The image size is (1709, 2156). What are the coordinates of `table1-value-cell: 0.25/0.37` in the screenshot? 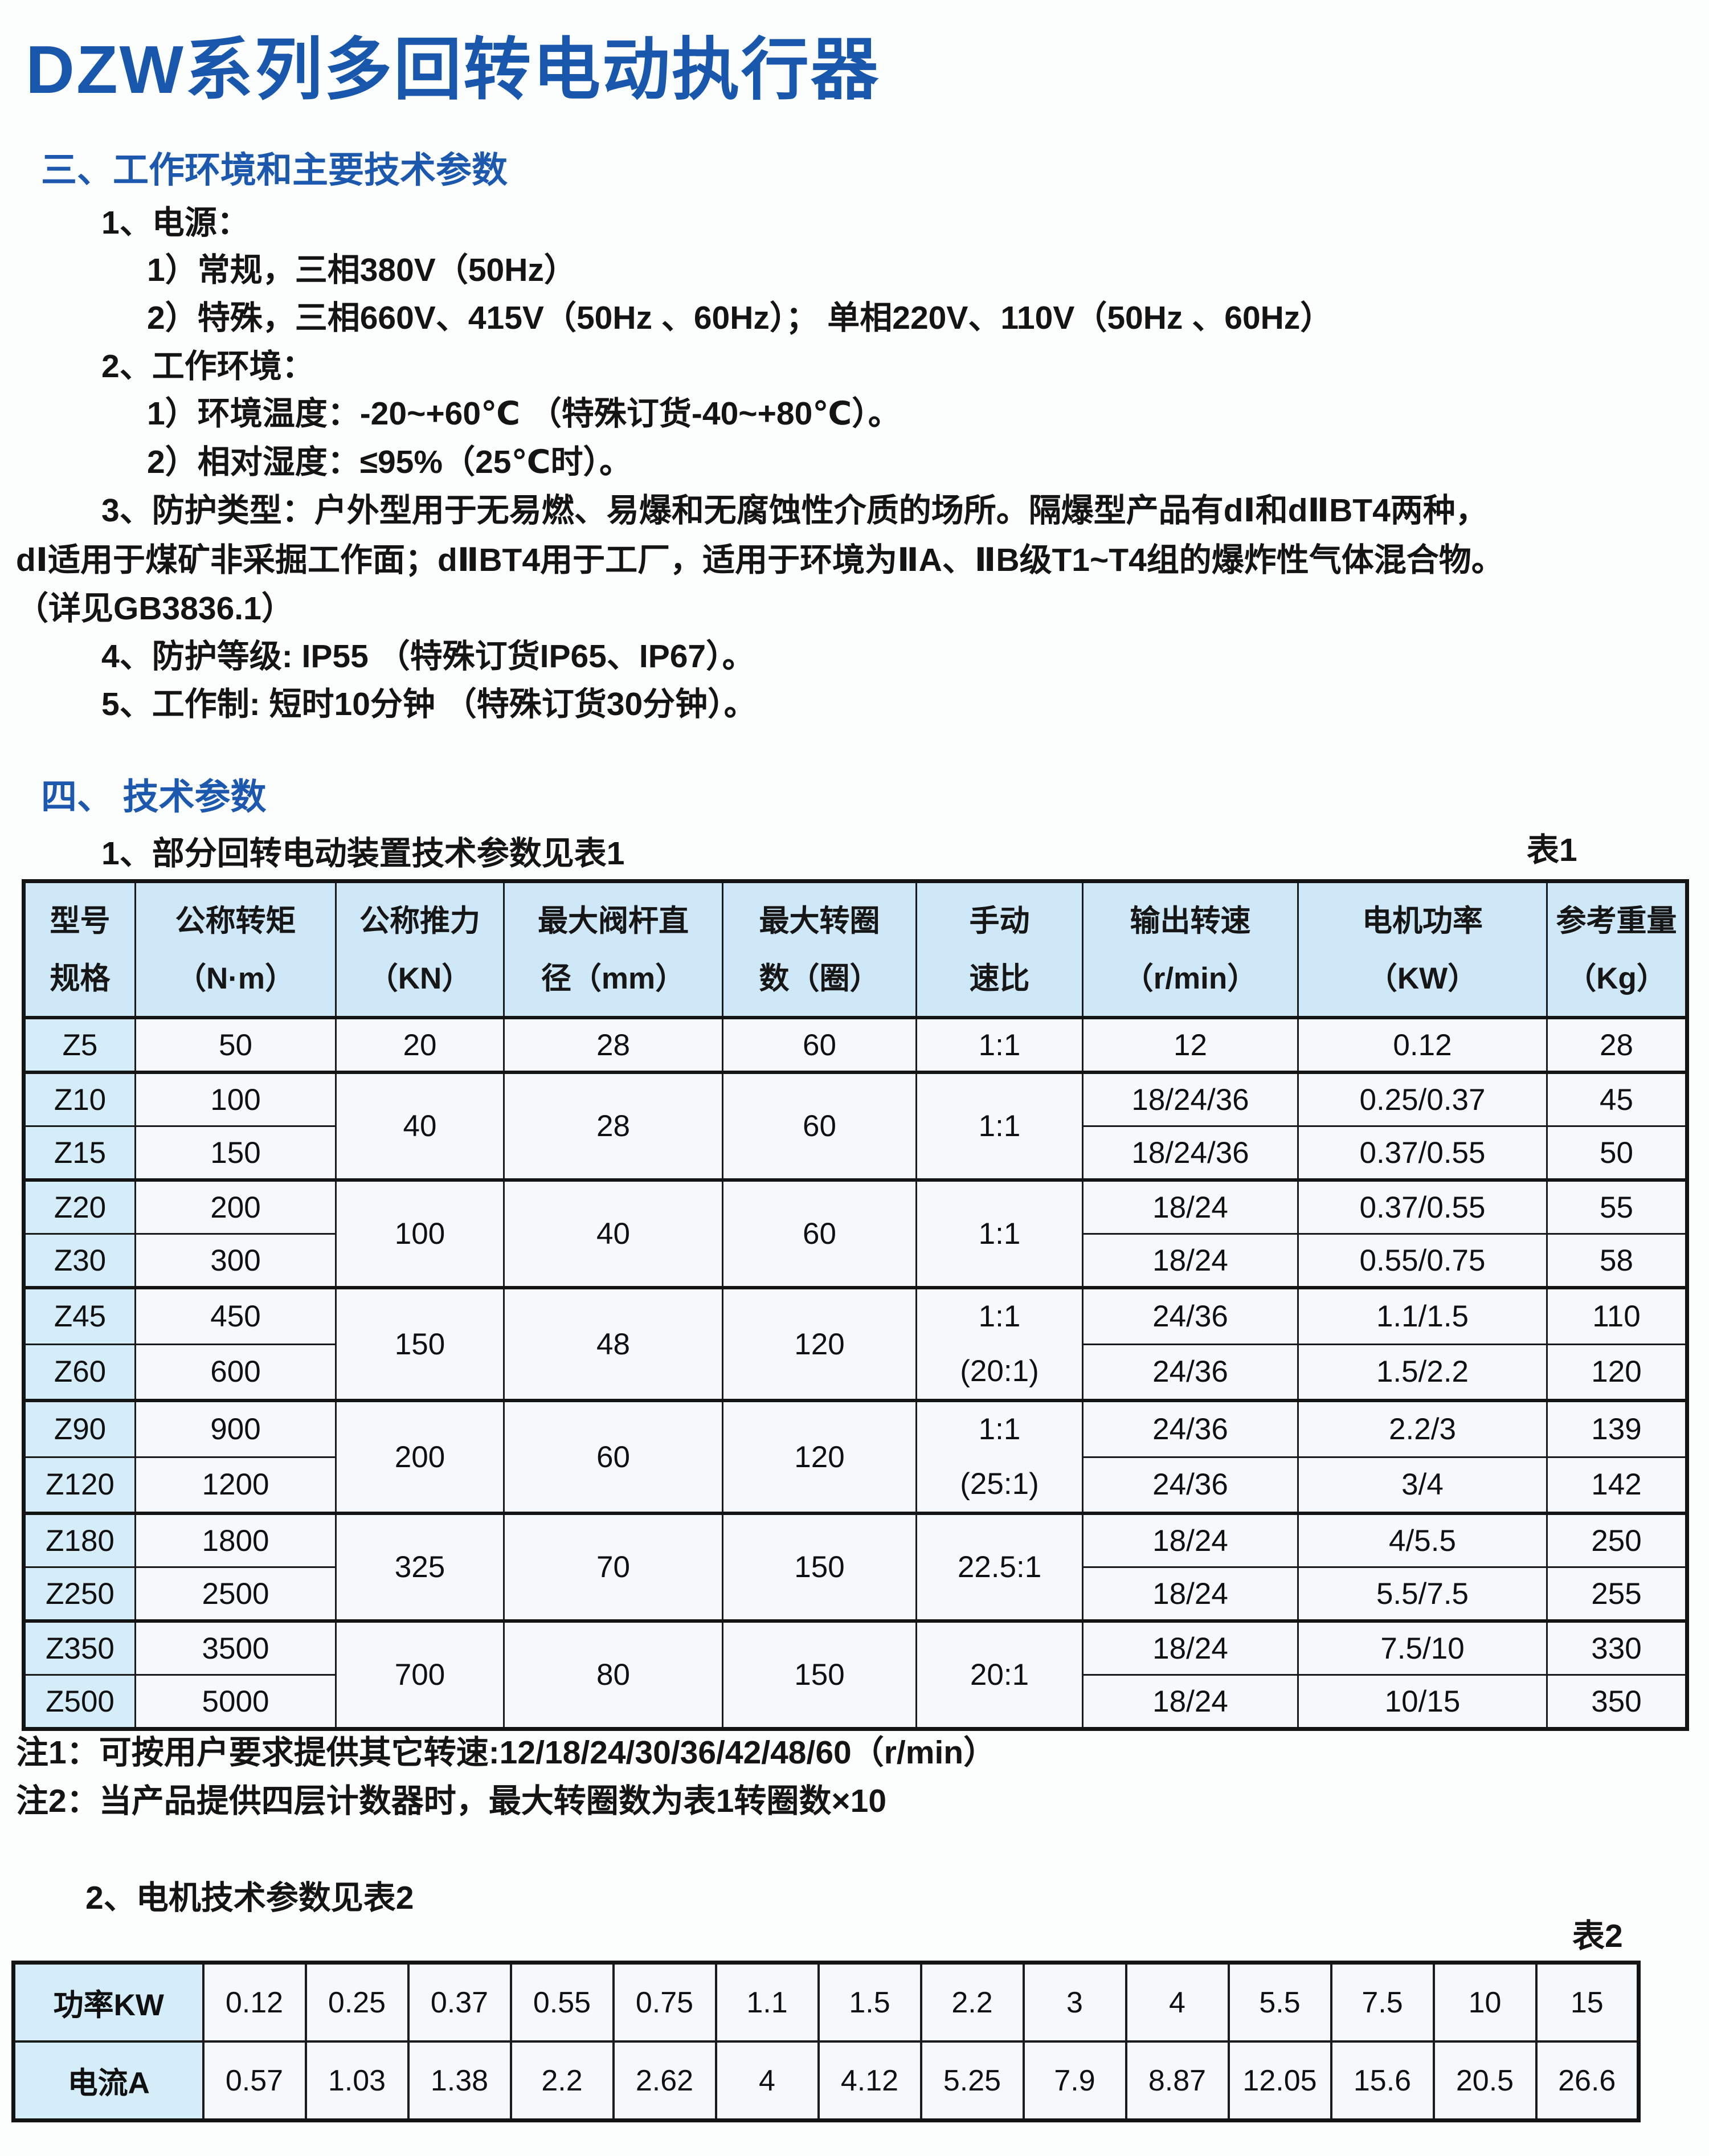 It's located at (1422, 1099).